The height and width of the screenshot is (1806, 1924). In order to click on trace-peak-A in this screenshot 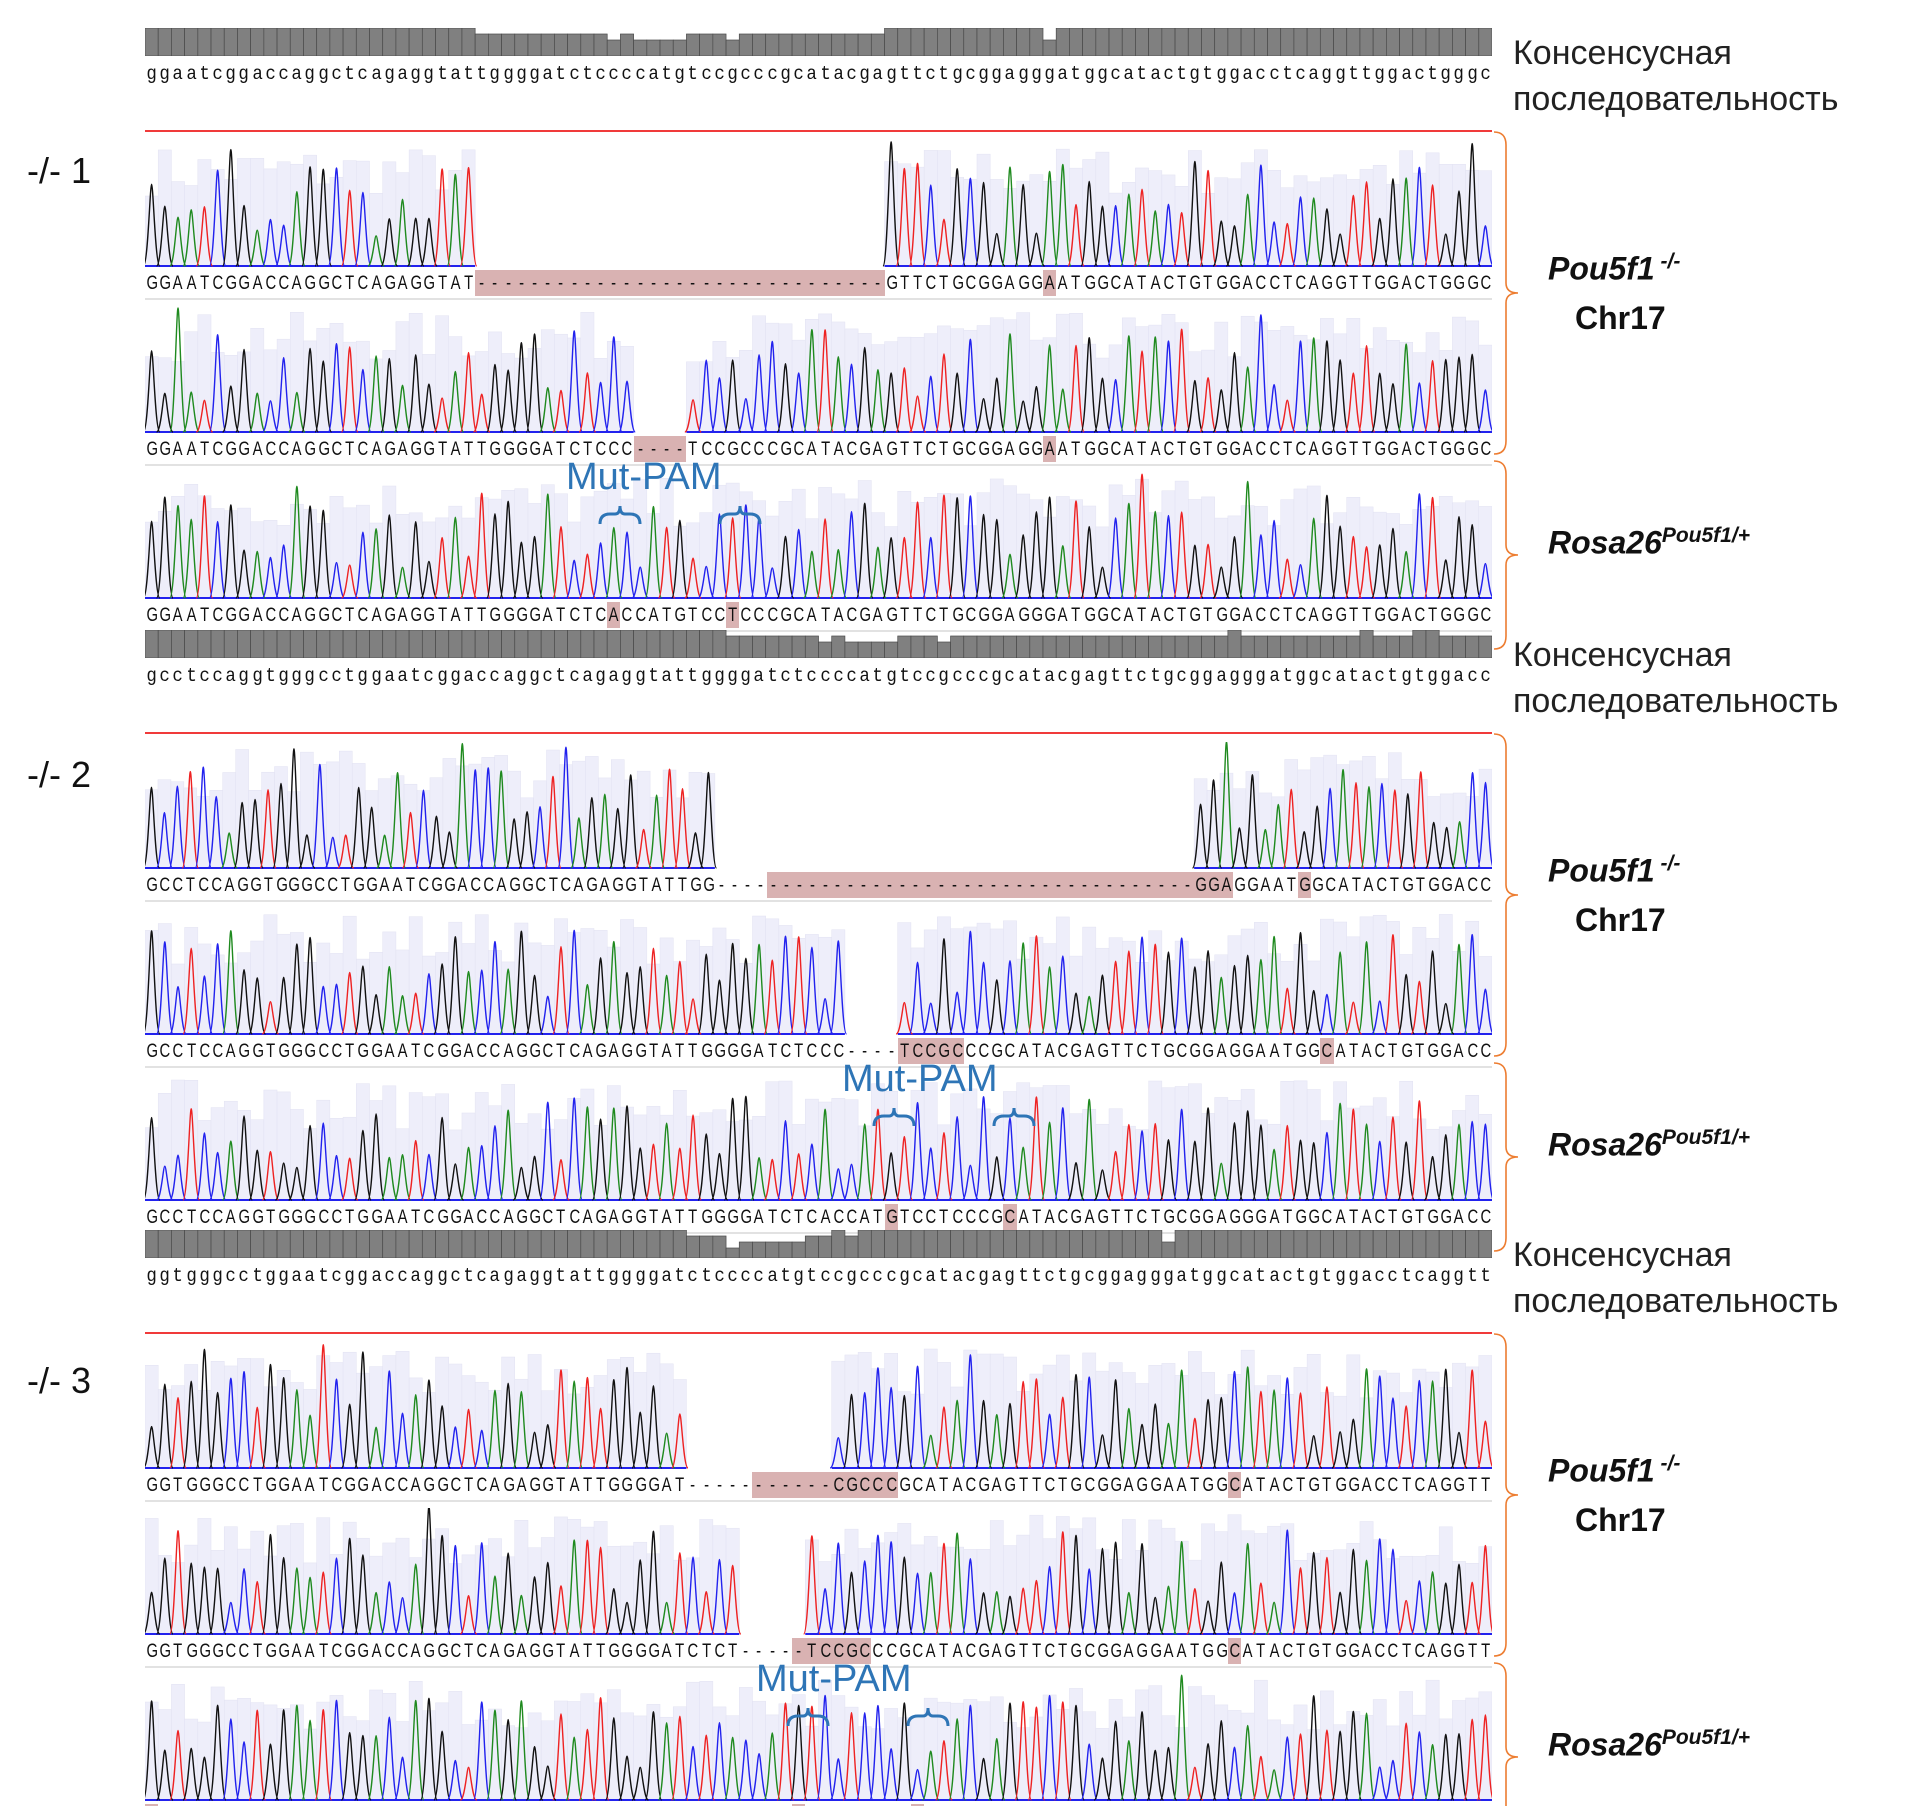, I will do `click(376, 251)`.